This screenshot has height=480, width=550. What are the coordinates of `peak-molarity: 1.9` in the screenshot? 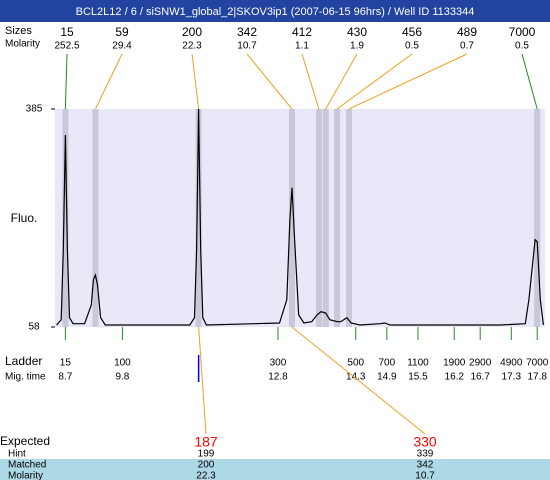 It's located at (357, 46).